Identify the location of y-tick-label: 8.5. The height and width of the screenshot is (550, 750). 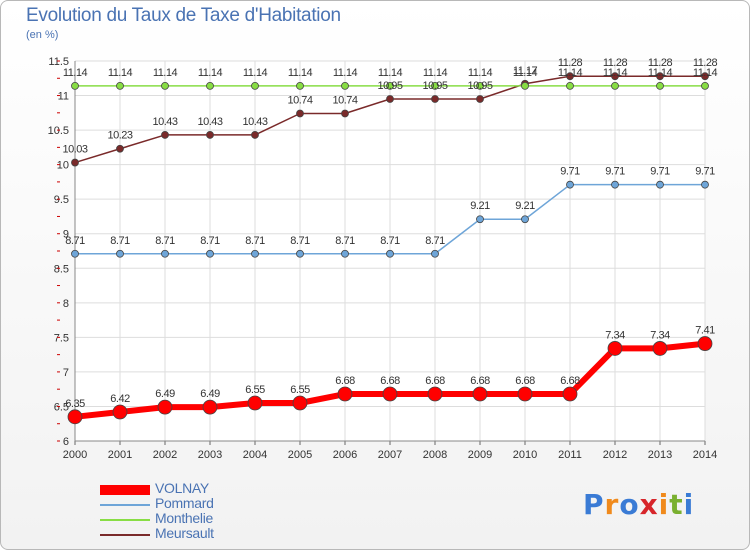
(61, 269).